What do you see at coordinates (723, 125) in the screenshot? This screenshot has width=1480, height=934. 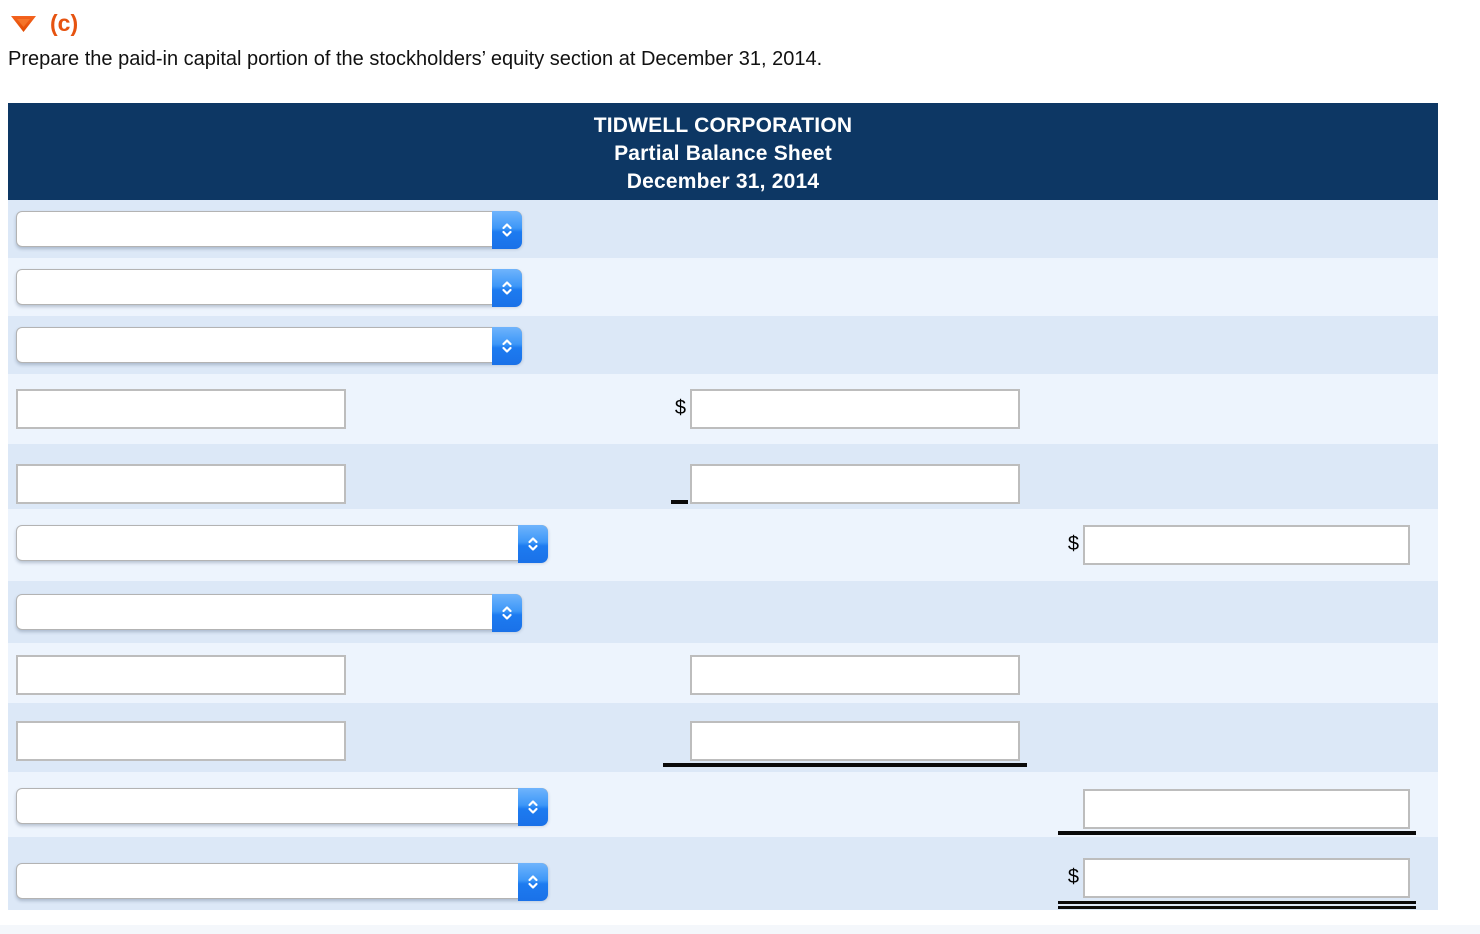 I see `company-name: TIDWELL CORPORATION` at bounding box center [723, 125].